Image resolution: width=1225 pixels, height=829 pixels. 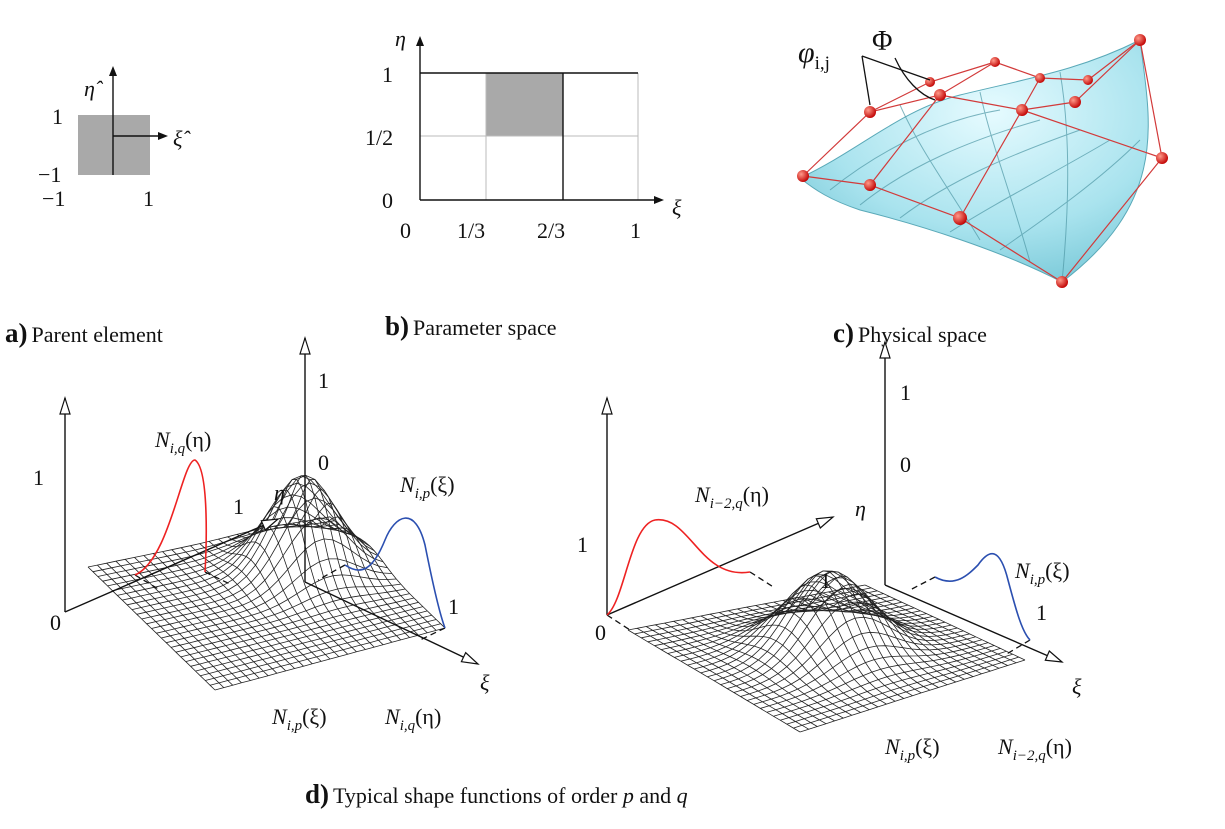 What do you see at coordinates (915, 79) in the screenshot?
I see `leader-line` at bounding box center [915, 79].